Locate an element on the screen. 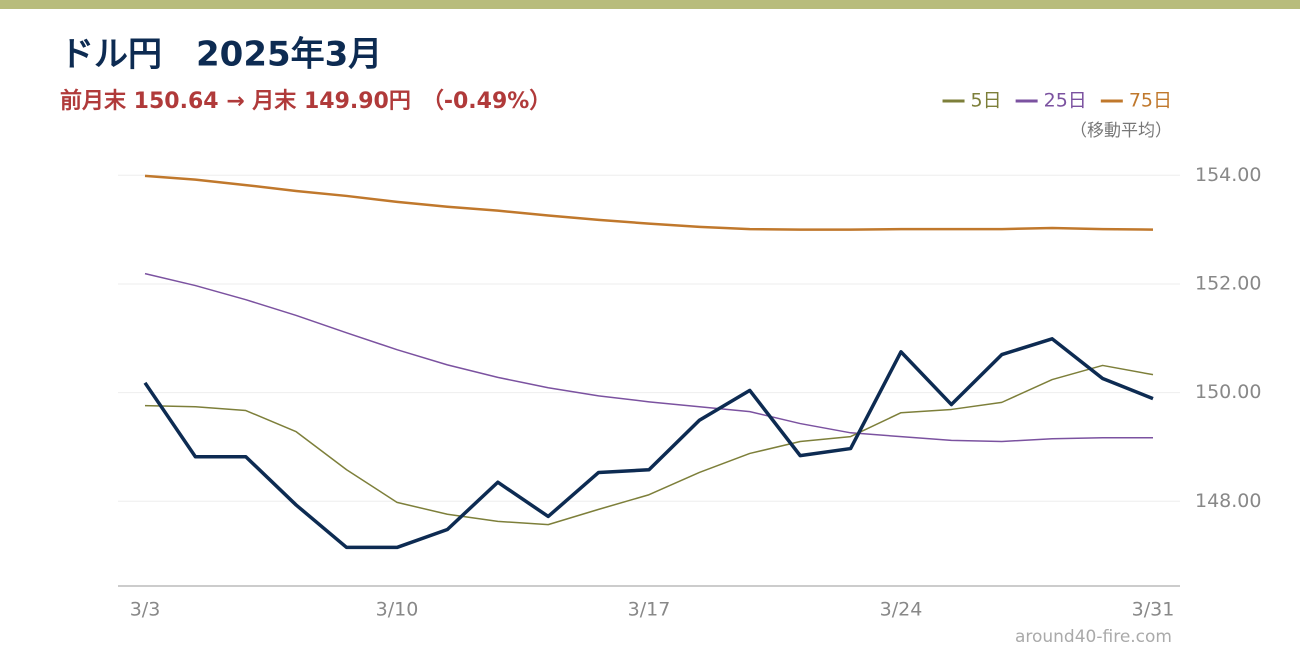  chart-subtitle: 前月末 150.64 → 月末 149.90円 （-0.49%） is located at coordinates (305, 101).